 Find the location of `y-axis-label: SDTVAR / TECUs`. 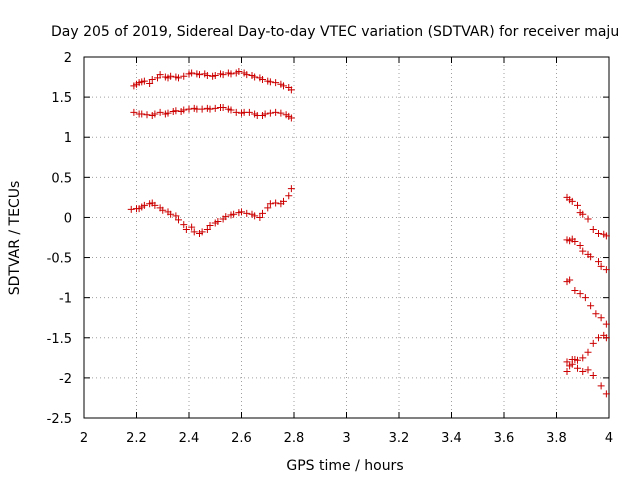

y-axis-label: SDTVAR / TECUs is located at coordinates (15, 238).